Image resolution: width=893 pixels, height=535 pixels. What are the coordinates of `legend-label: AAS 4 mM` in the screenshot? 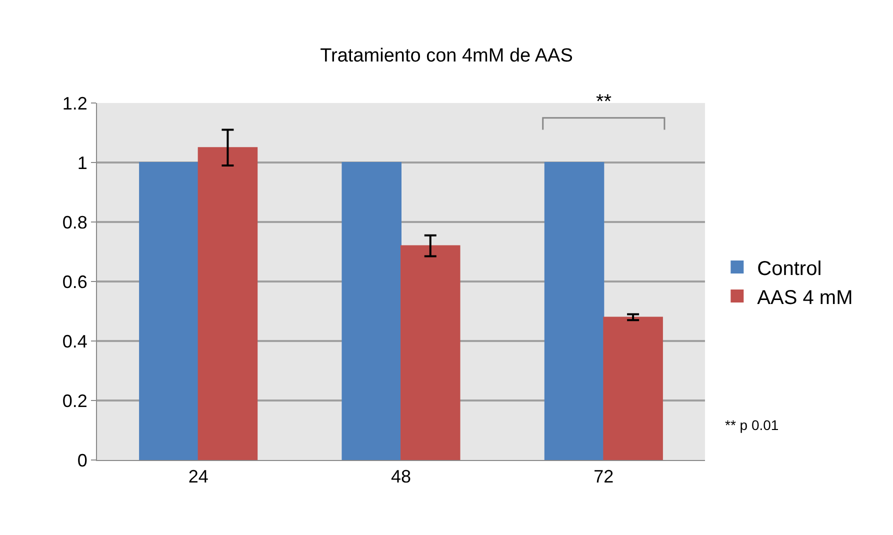 It's located at (805, 297).